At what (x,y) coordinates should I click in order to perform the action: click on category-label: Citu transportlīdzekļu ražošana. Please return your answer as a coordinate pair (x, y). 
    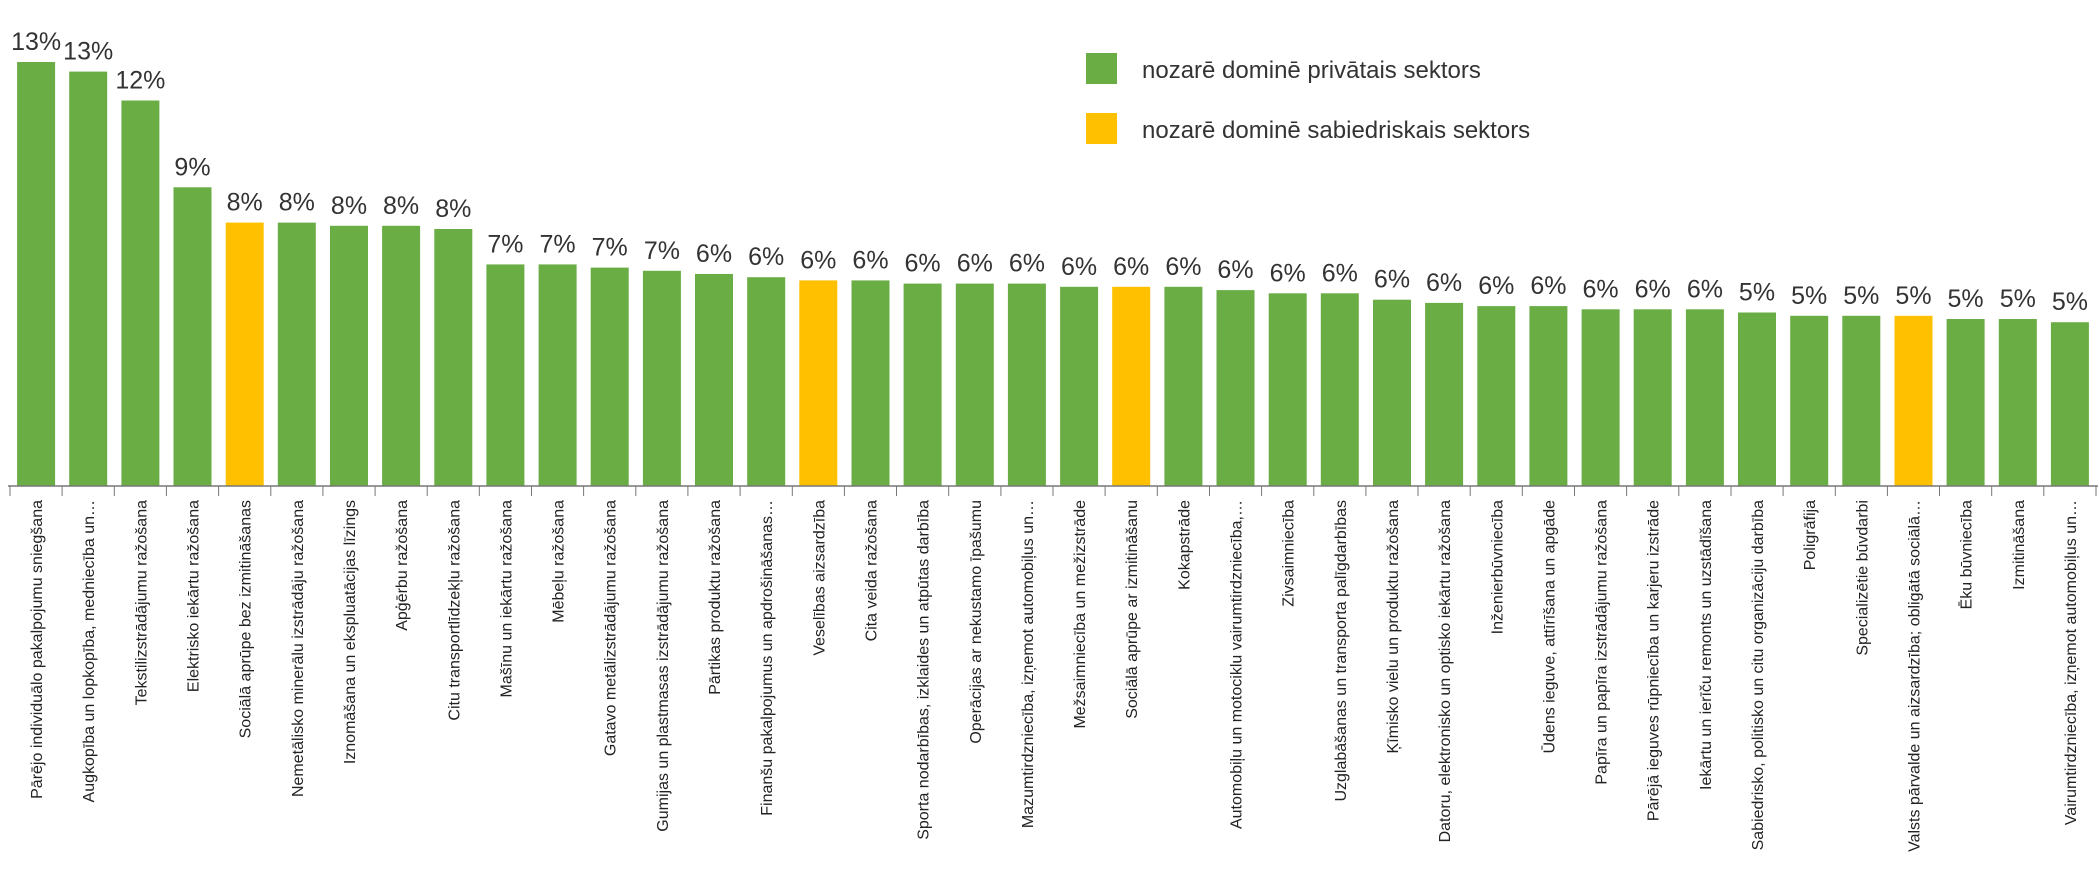
    Looking at the image, I should click on (454, 610).